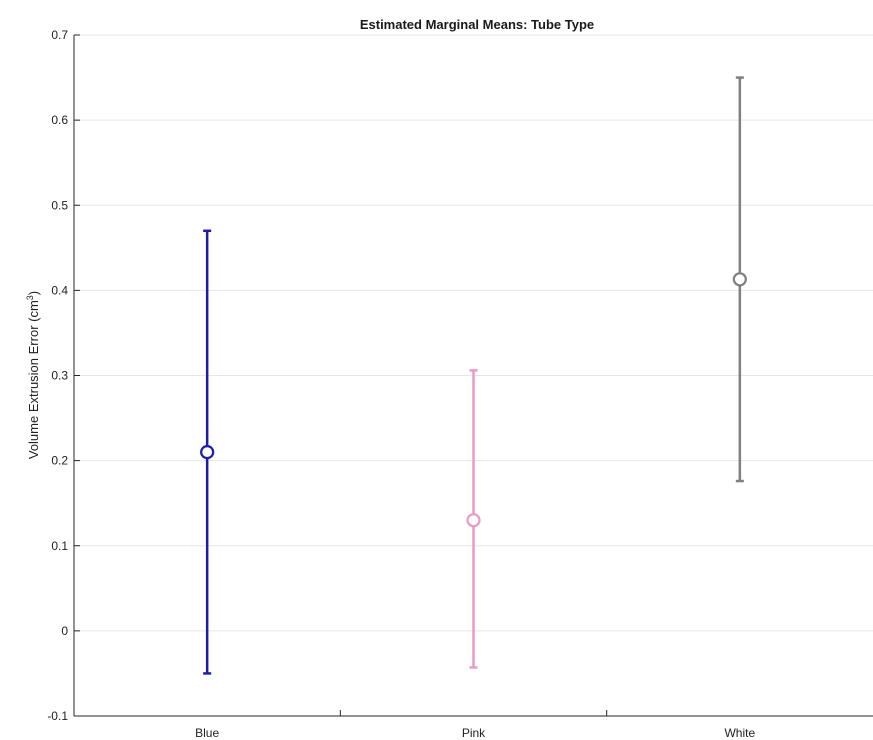  Describe the element at coordinates (59, 546) in the screenshot. I see `y-tick-label: 0.1` at that location.